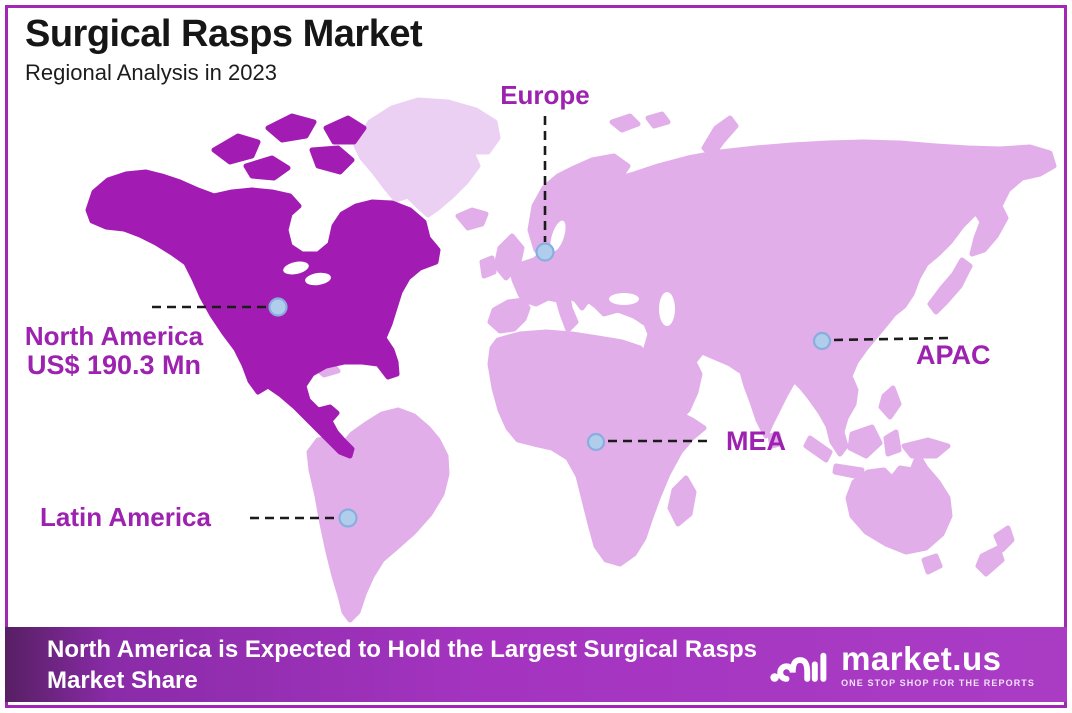 Image resolution: width=1072 pixels, height=713 pixels. What do you see at coordinates (545, 252) in the screenshot?
I see `marker-europe` at bounding box center [545, 252].